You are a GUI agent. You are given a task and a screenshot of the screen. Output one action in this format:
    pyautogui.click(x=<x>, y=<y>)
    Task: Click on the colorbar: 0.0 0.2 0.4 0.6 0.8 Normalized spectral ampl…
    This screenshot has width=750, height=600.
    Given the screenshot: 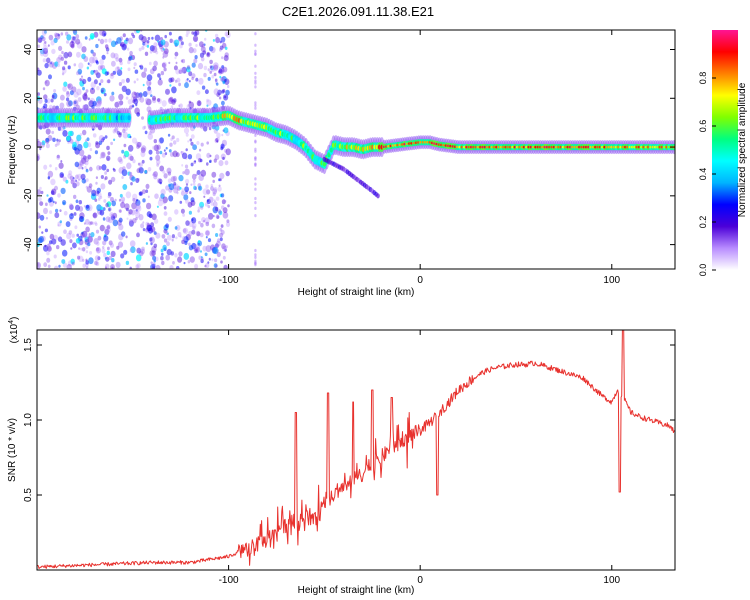 What is the action you would take?
    pyautogui.click(x=723, y=153)
    